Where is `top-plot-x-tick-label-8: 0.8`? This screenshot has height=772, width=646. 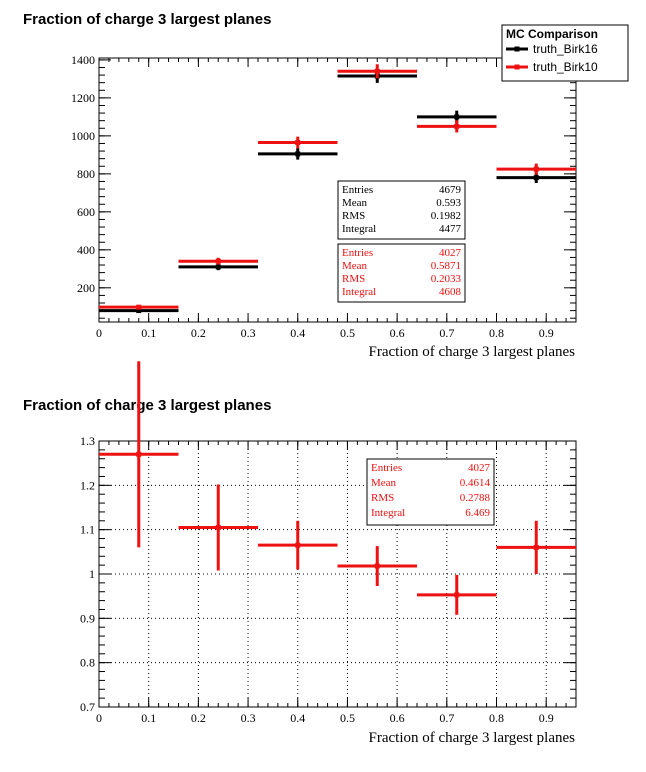 top-plot-x-tick-label-8: 0.8 is located at coordinates (496, 333).